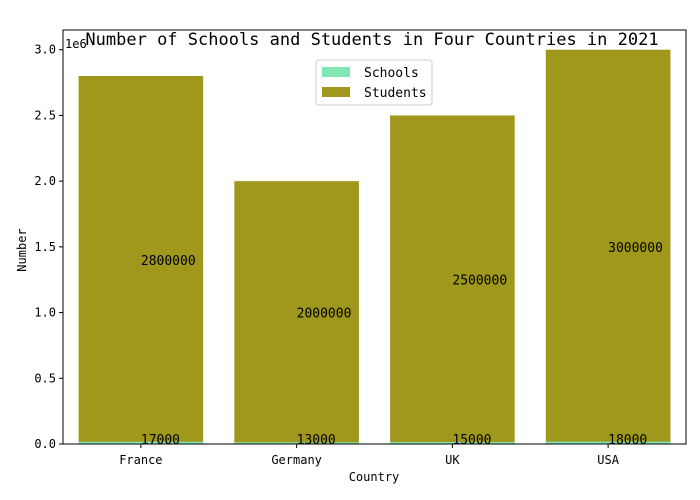  I want to click on y-tick-label: 3.0, so click(45, 50).